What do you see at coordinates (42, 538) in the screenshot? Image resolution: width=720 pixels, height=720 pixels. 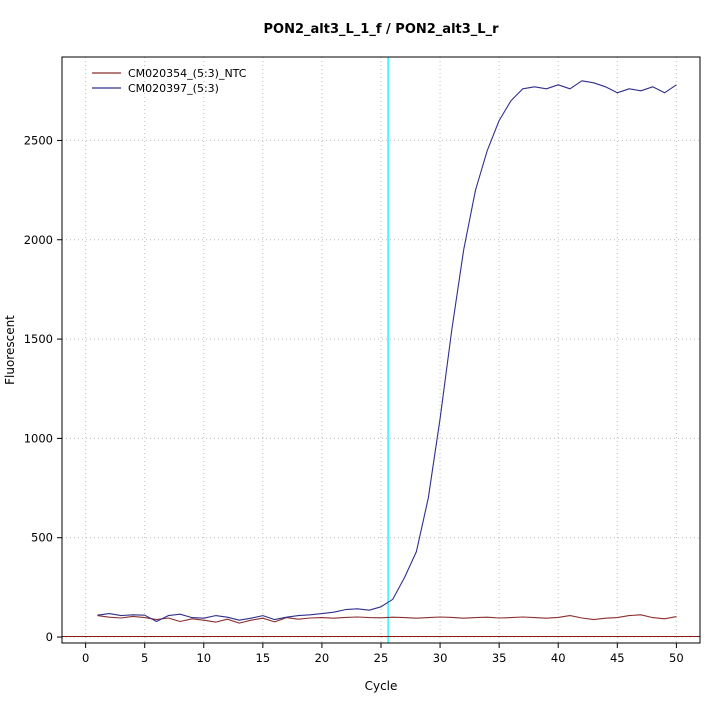 I see `y-tick-label: 500` at bounding box center [42, 538].